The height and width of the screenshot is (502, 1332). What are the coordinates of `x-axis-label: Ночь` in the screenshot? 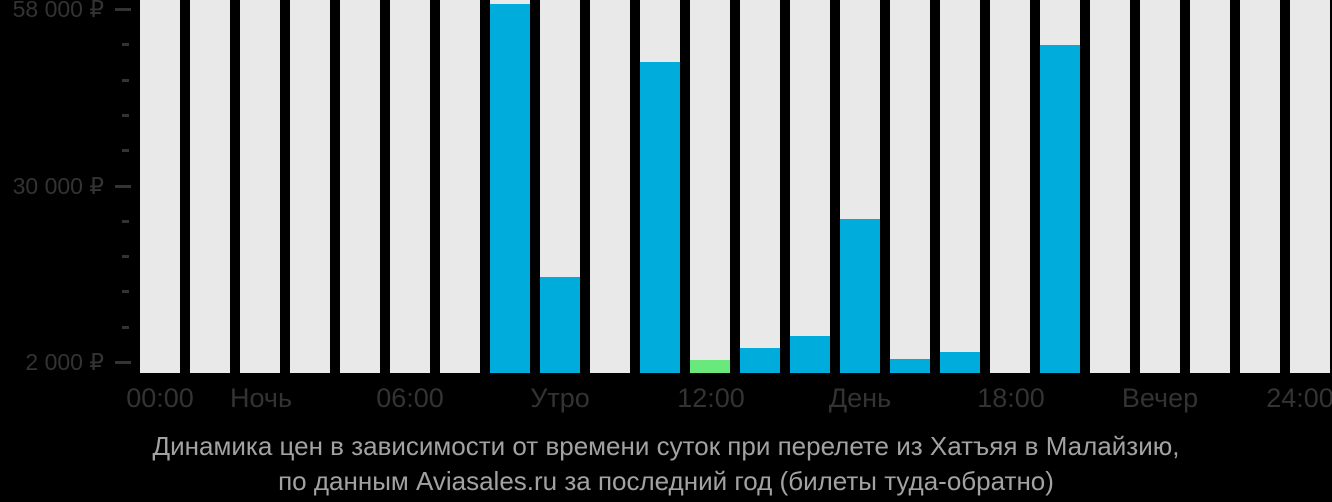 It's located at (261, 398).